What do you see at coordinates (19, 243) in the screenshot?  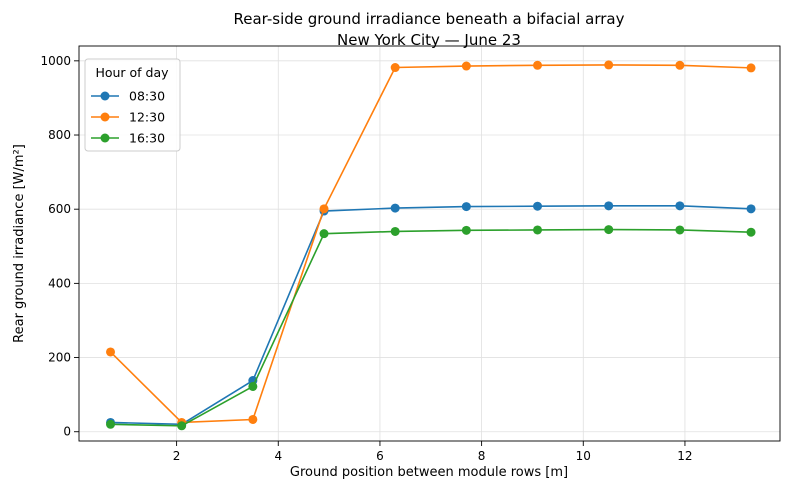 I see `y-axis-label: Rear ground irradiance [W/m²]` at bounding box center [19, 243].